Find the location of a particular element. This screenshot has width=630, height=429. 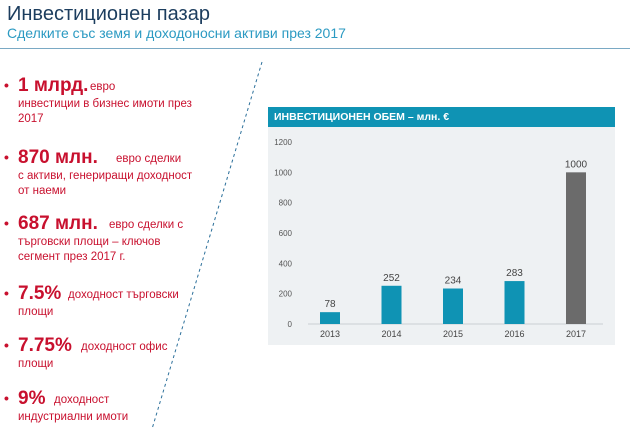

fact-text: инвестиции в бизнес имоти през 2017 is located at coordinates (105, 111).